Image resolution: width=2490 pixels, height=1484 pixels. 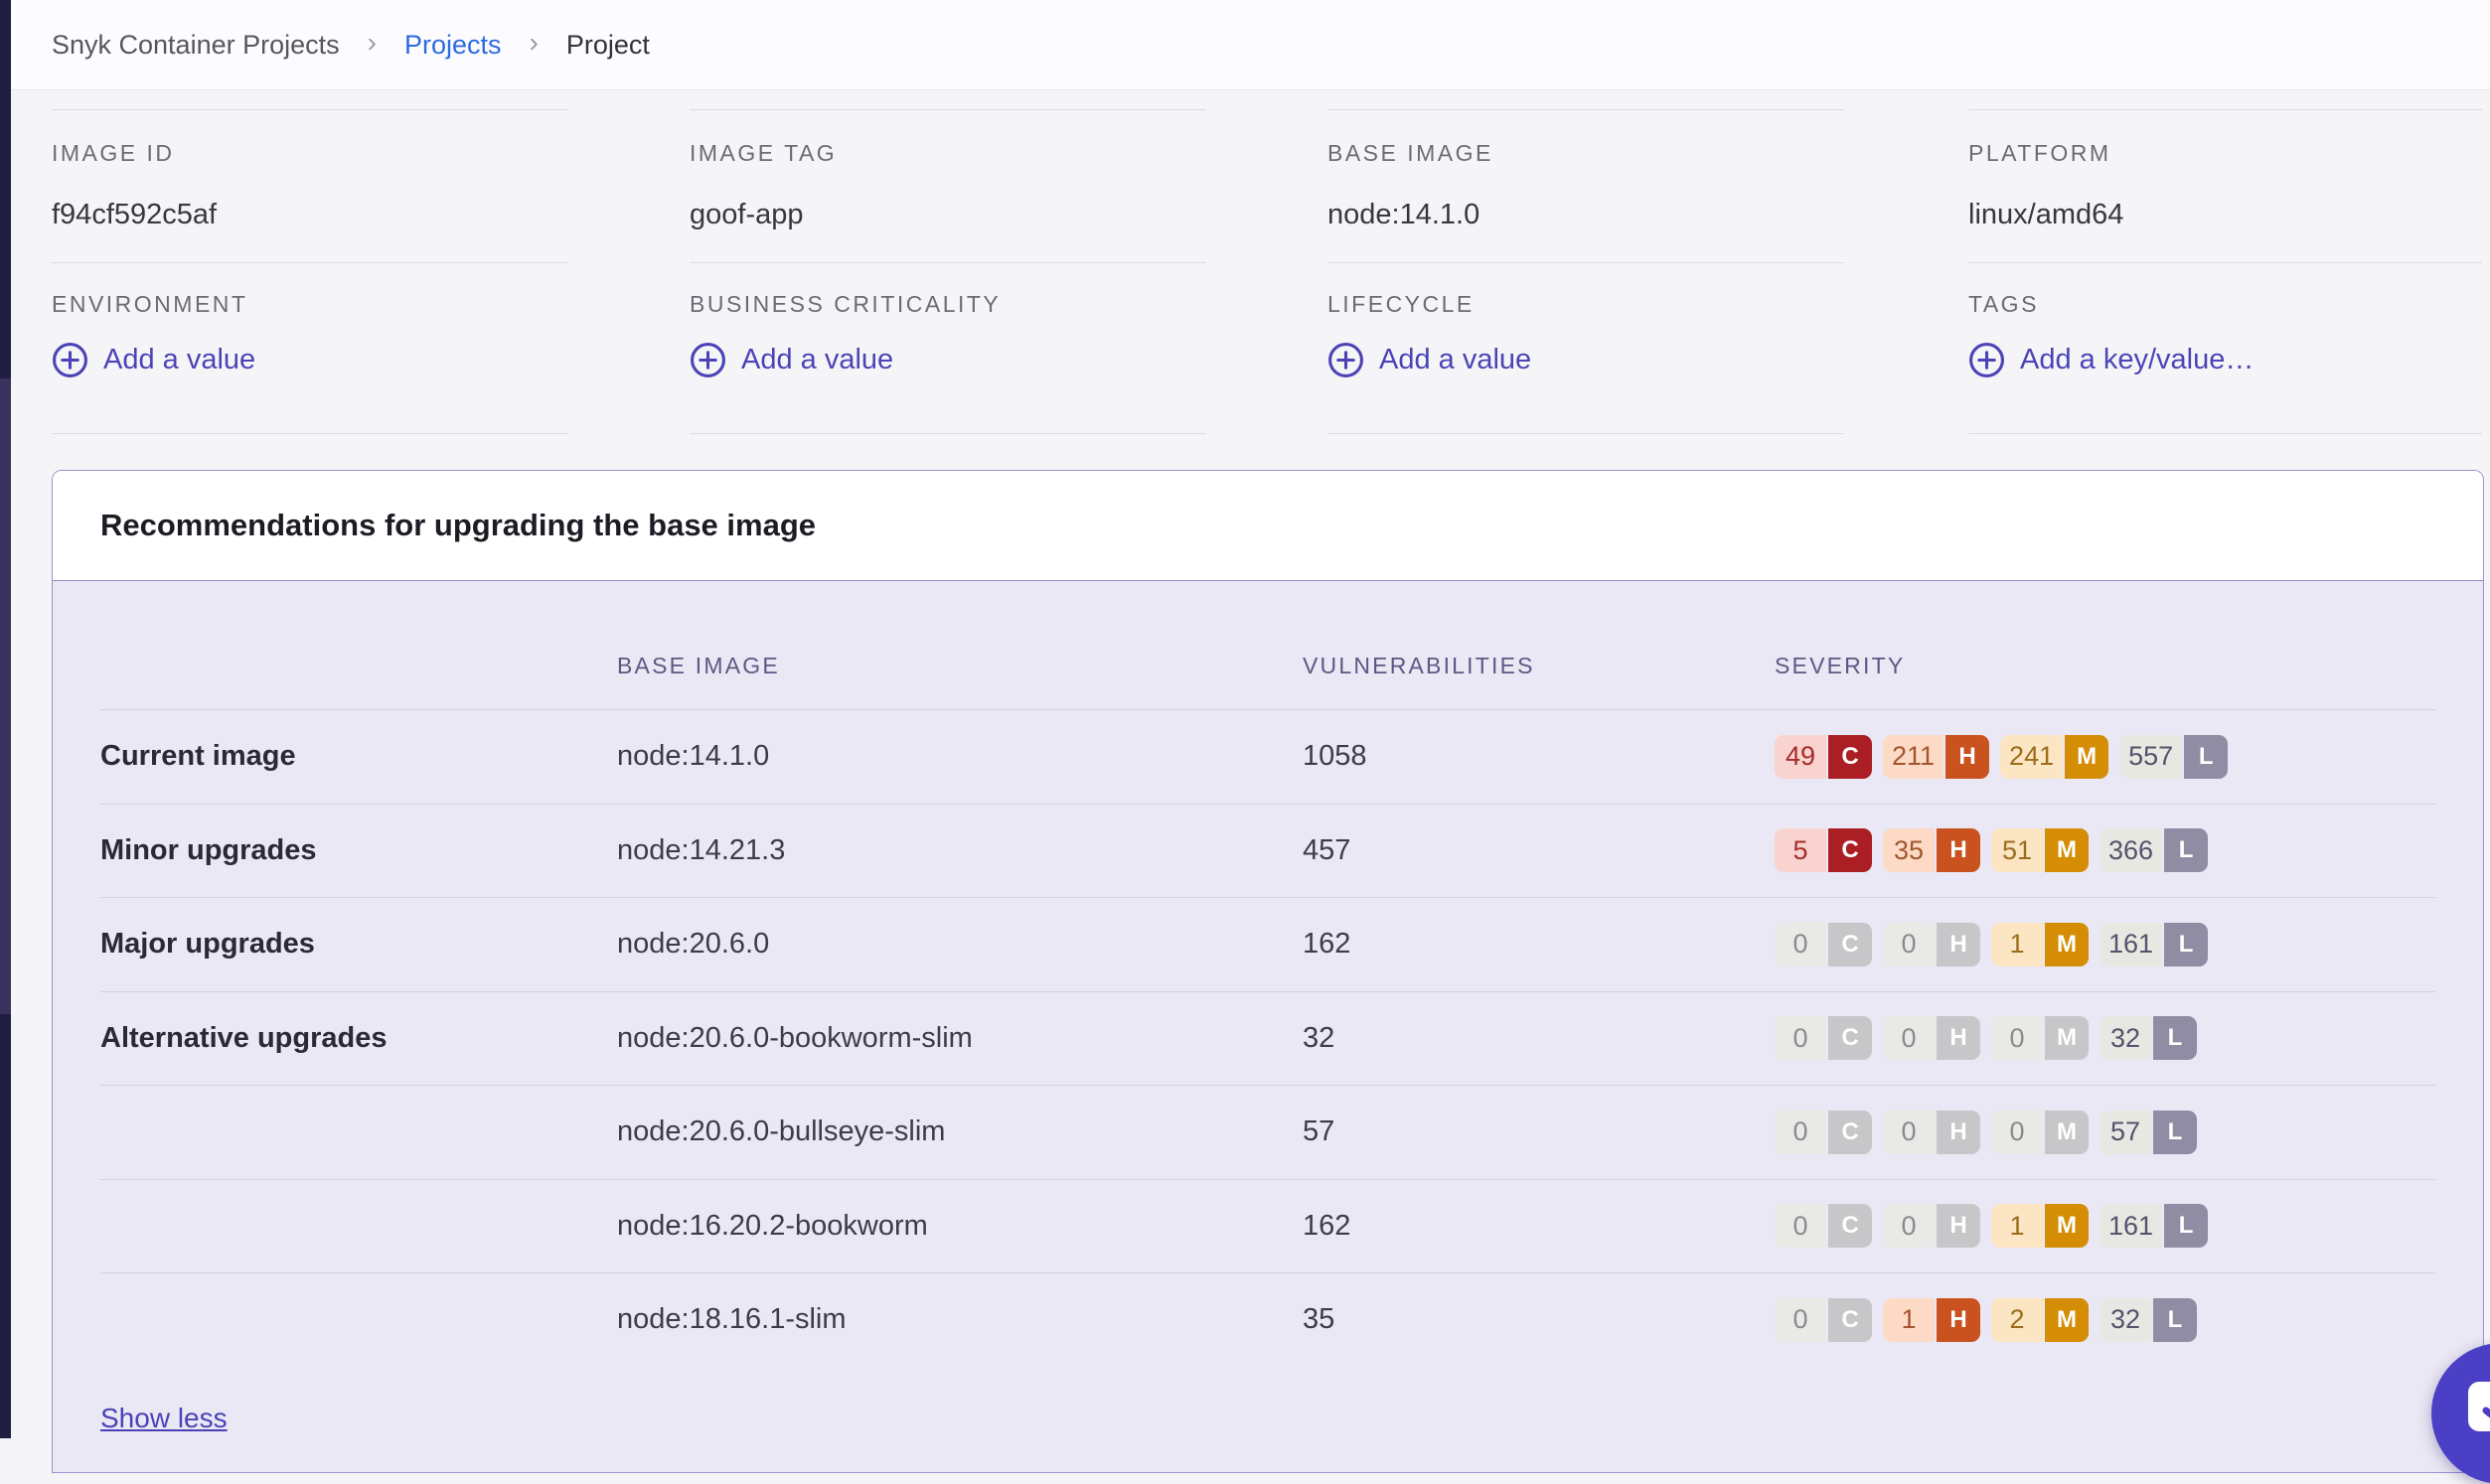 I want to click on row-base-image: node:20.6.0, so click(x=693, y=944).